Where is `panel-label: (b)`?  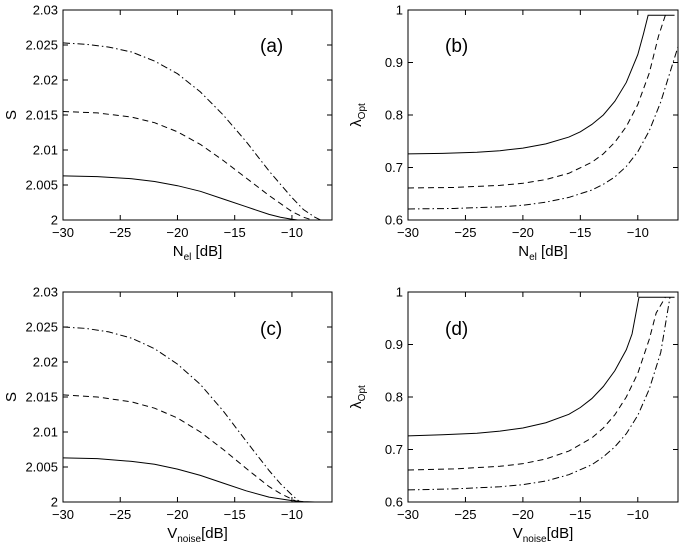
panel-label: (b) is located at coordinates (456, 46).